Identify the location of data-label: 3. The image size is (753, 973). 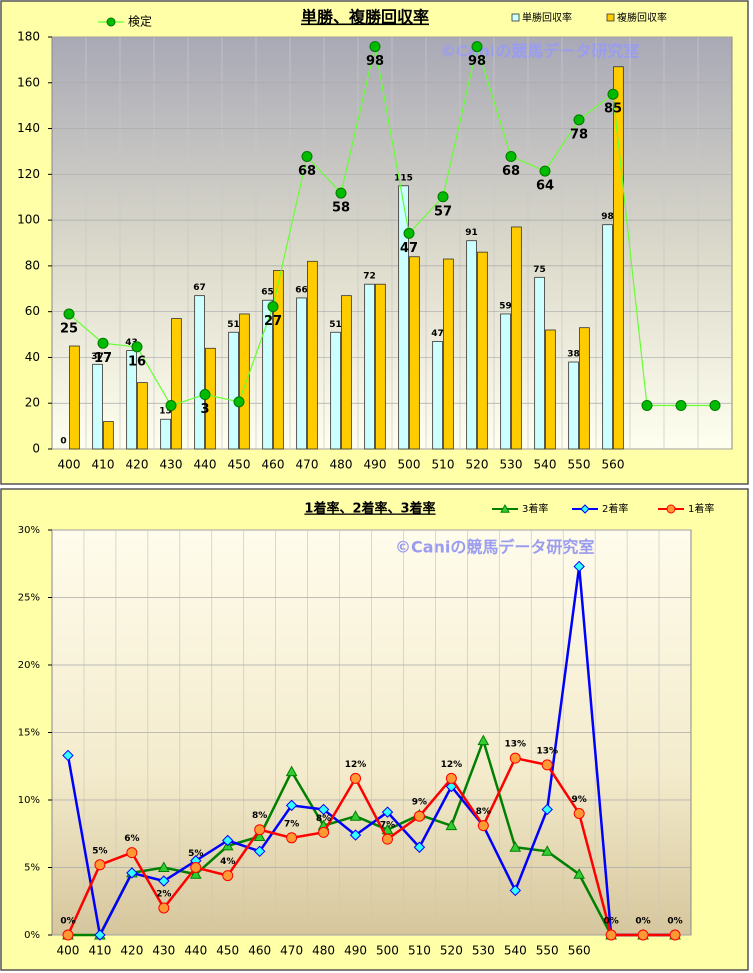
(204, 409).